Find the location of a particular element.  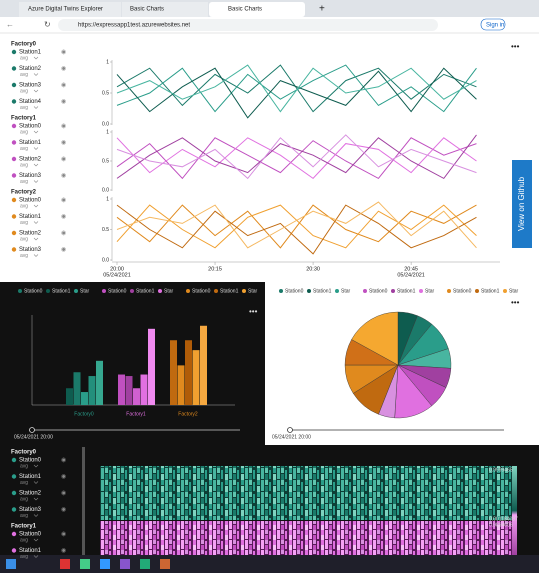

y-tick-label: 0.5 is located at coordinates (105, 230).